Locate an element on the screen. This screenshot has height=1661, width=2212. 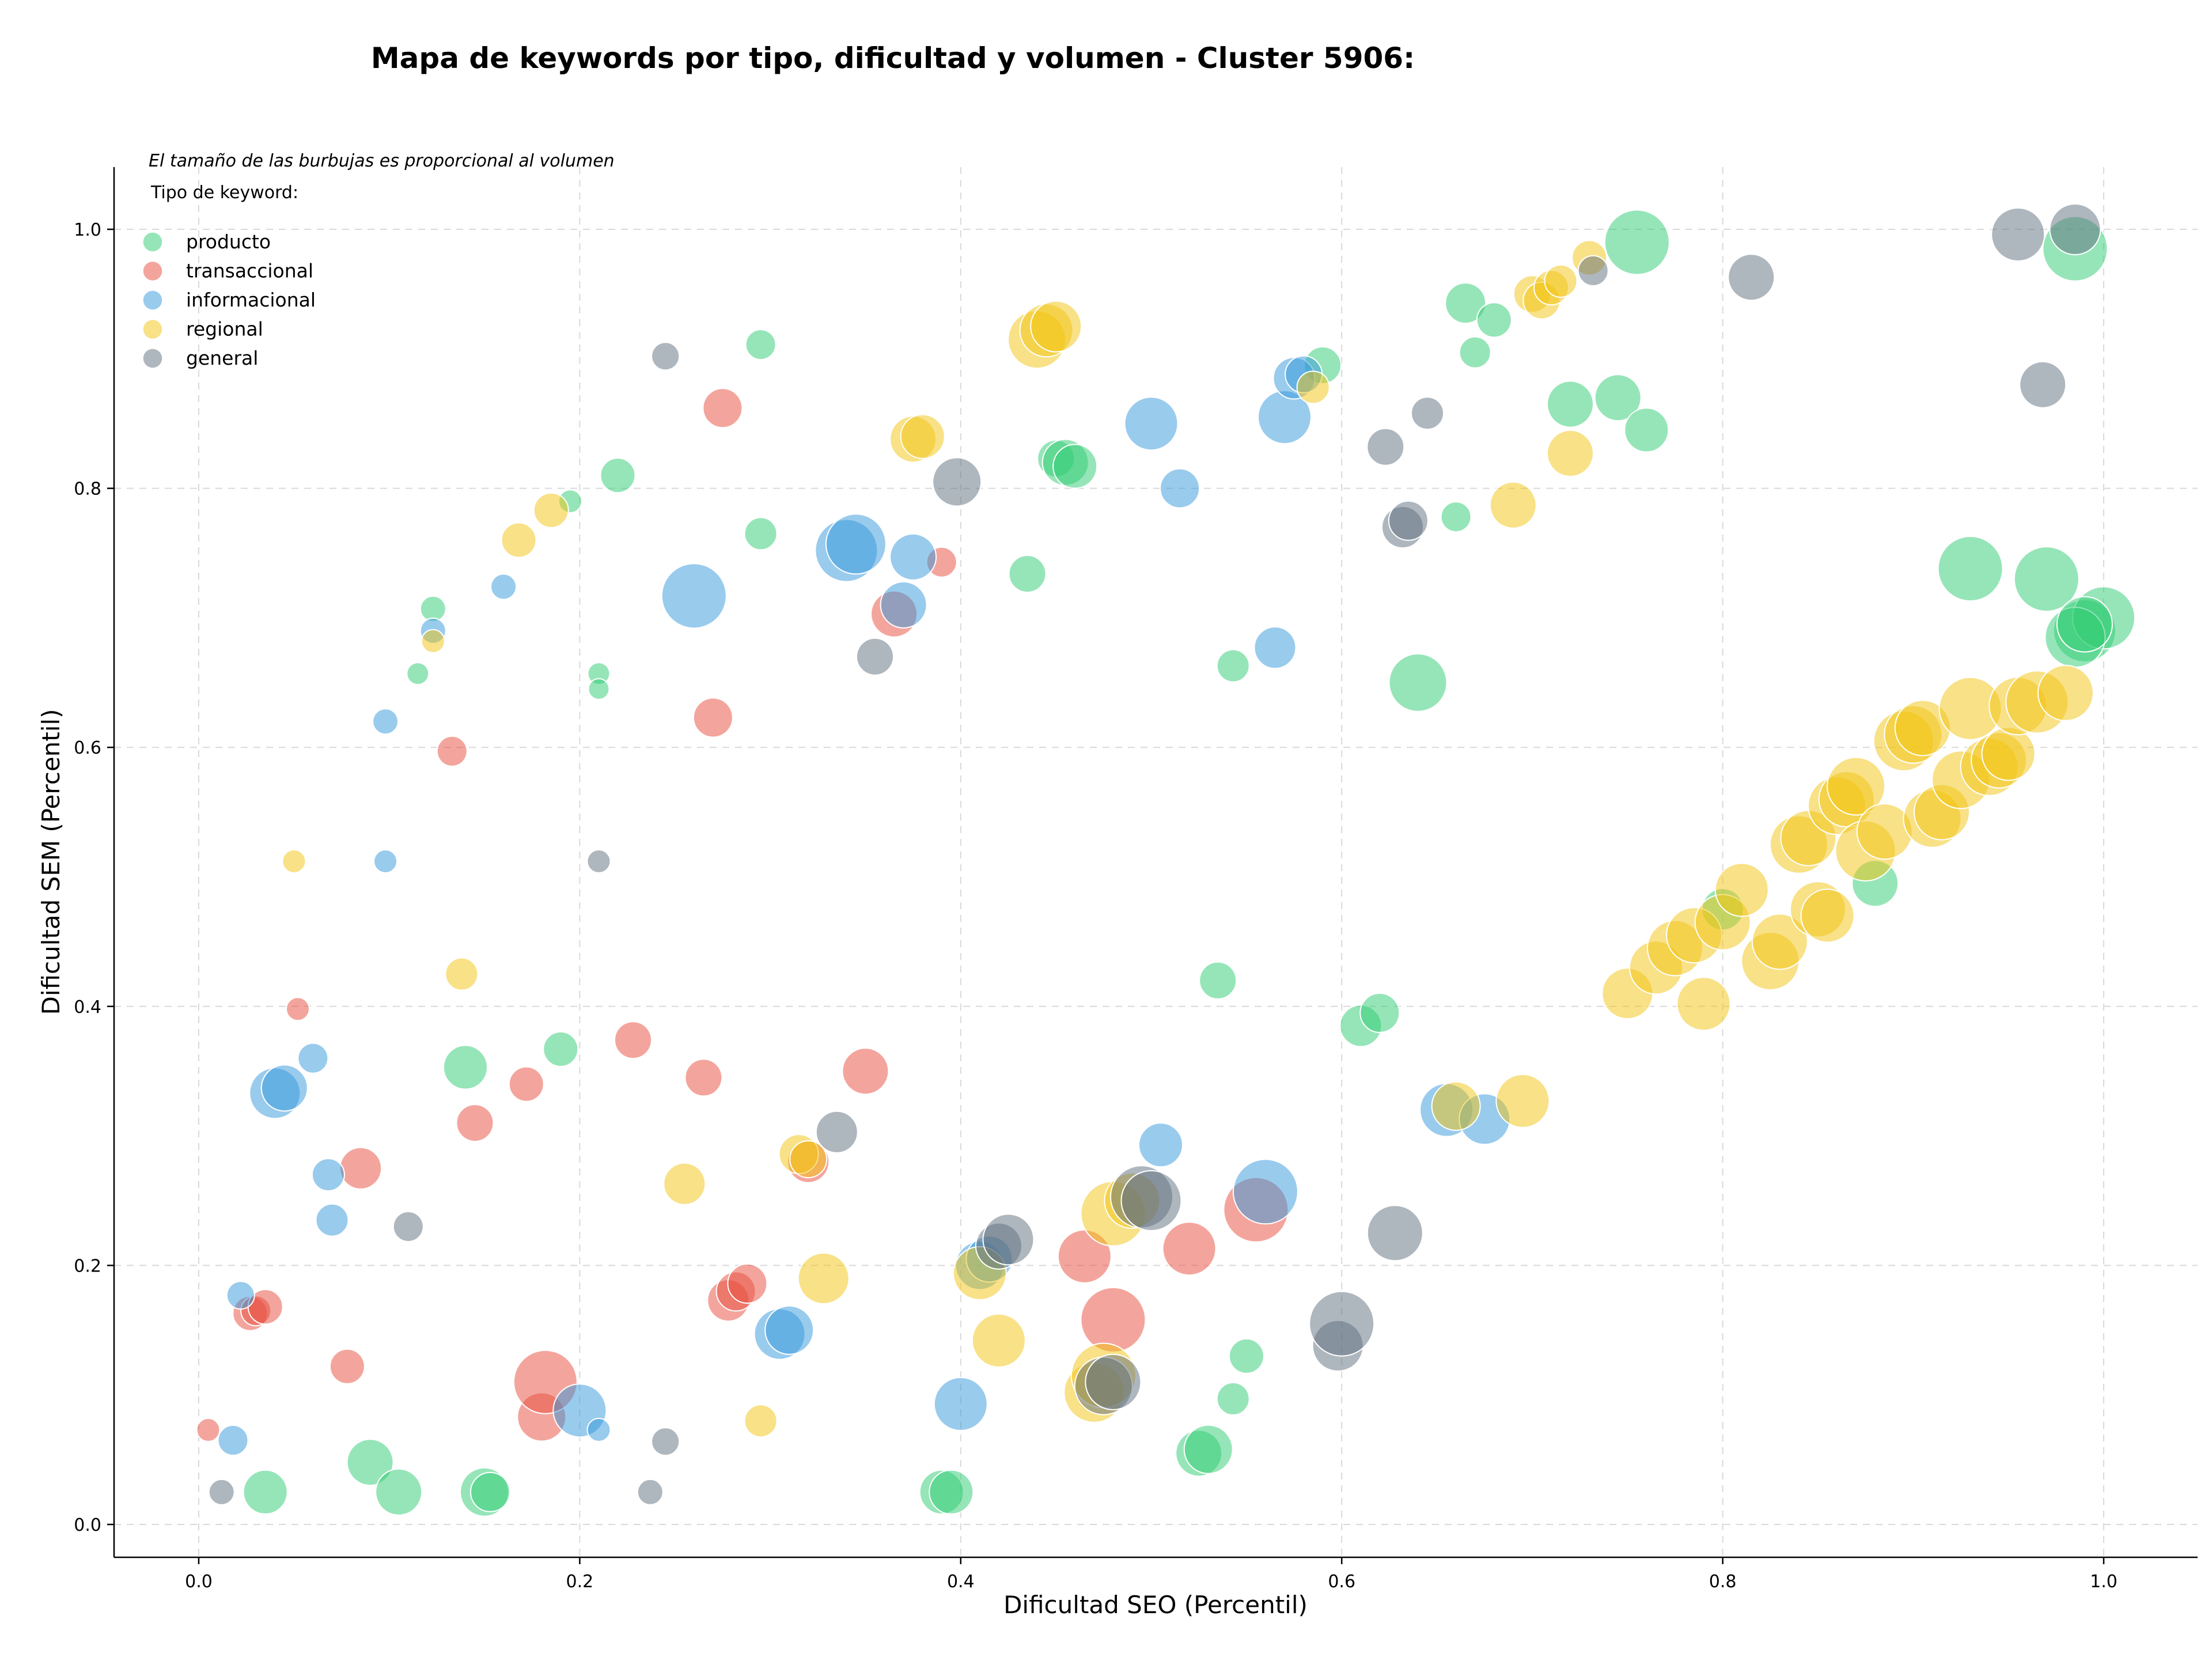
legend-item-producto: producto is located at coordinates (206, 241).